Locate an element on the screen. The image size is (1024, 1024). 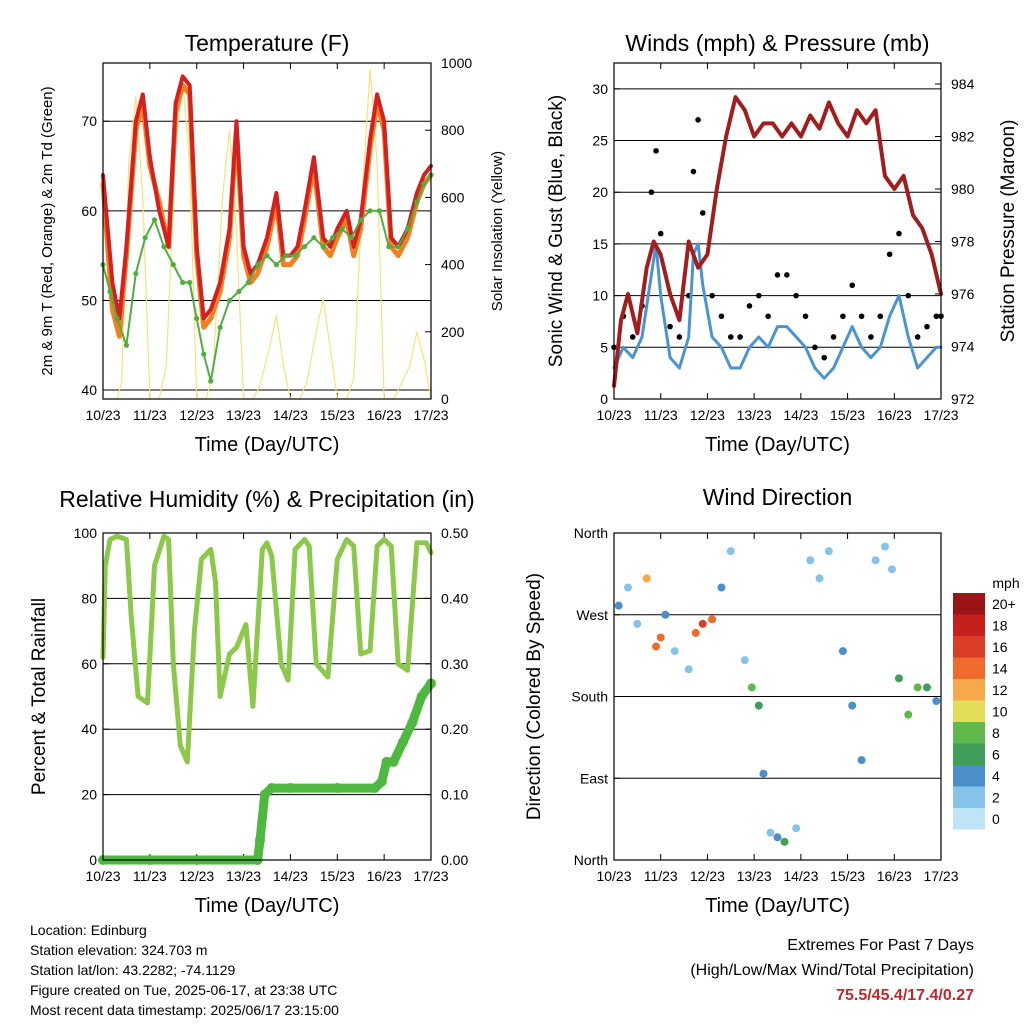
temperature-ylabel: 2m & 9m T (Red, Orange) & 2m Td (Green) is located at coordinates (47, 230).